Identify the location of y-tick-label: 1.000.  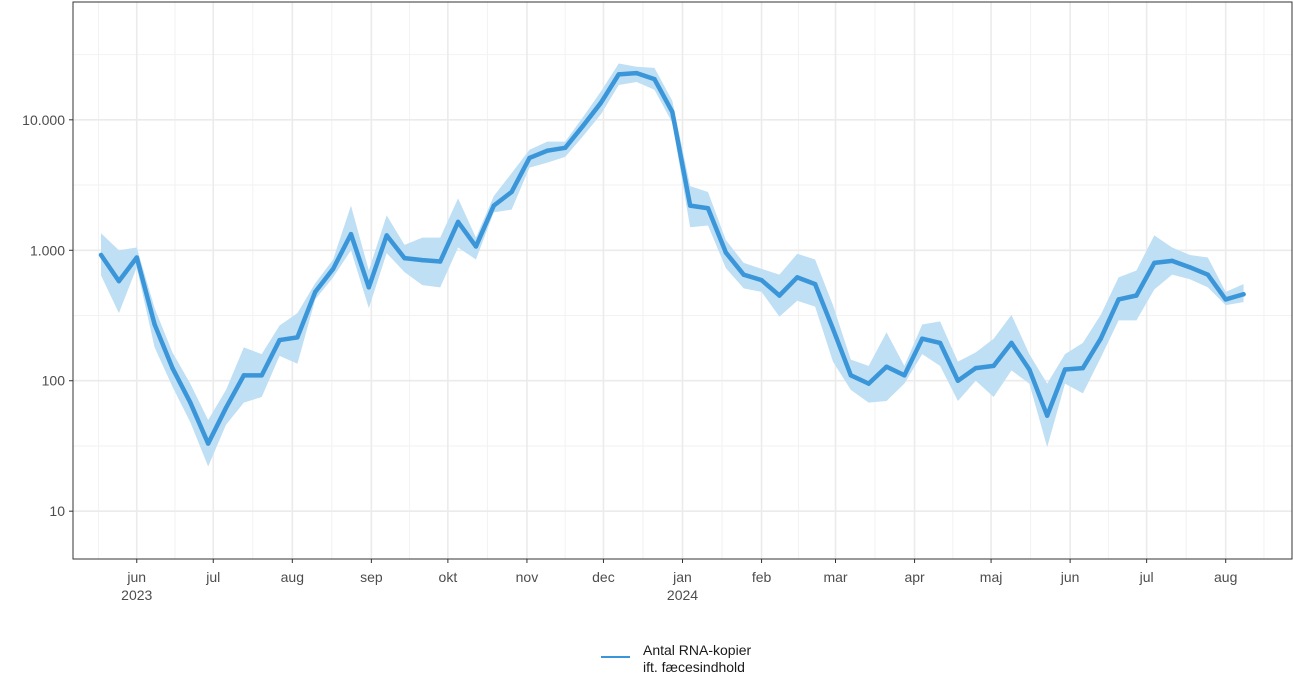
(47, 250).